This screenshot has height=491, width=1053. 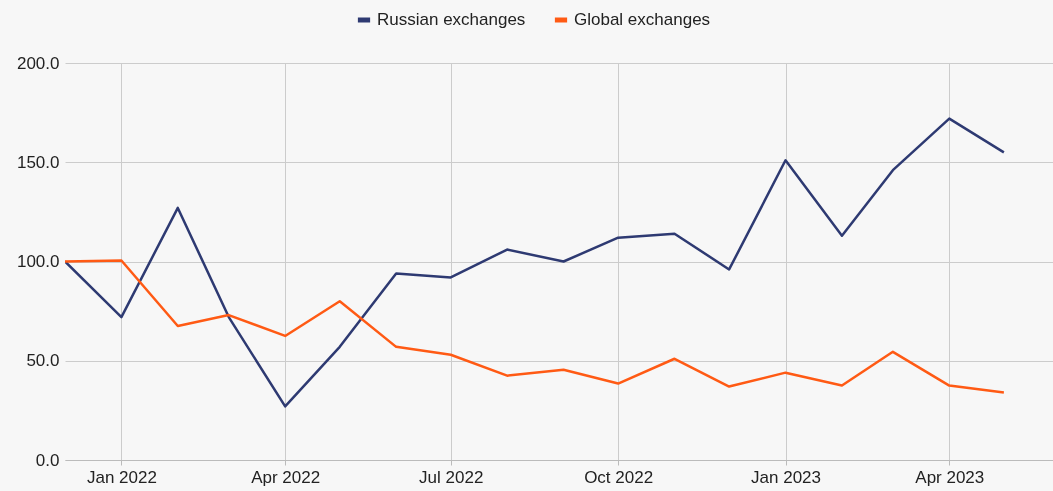 What do you see at coordinates (950, 477) in the screenshot?
I see `x-tick-label: Apr 2023` at bounding box center [950, 477].